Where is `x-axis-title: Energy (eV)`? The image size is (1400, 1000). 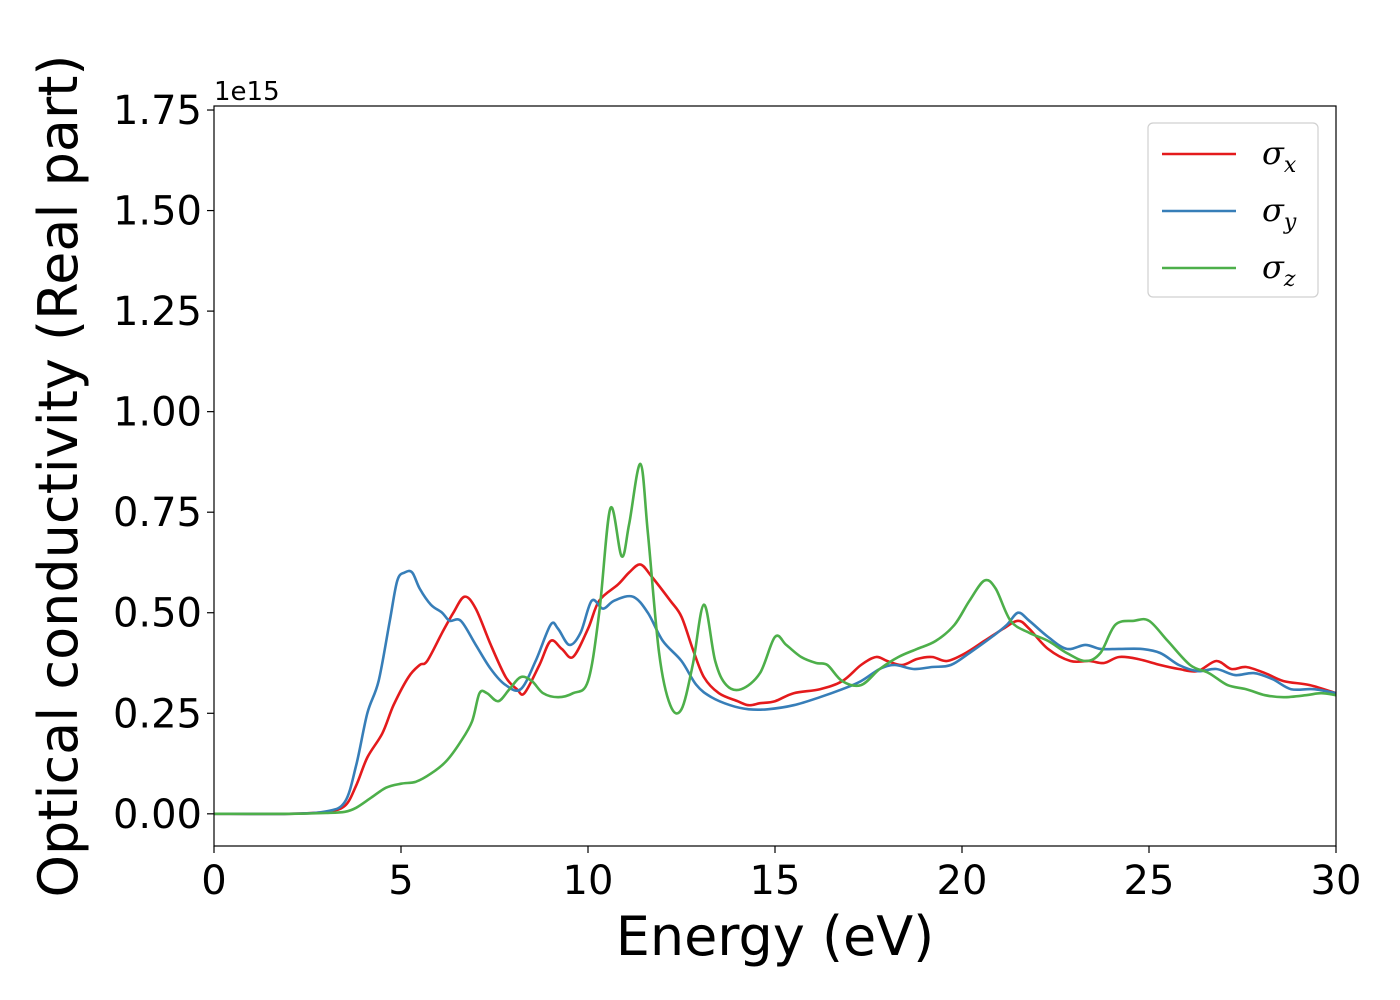
x-axis-title: Energy (eV) is located at coordinates (775, 936).